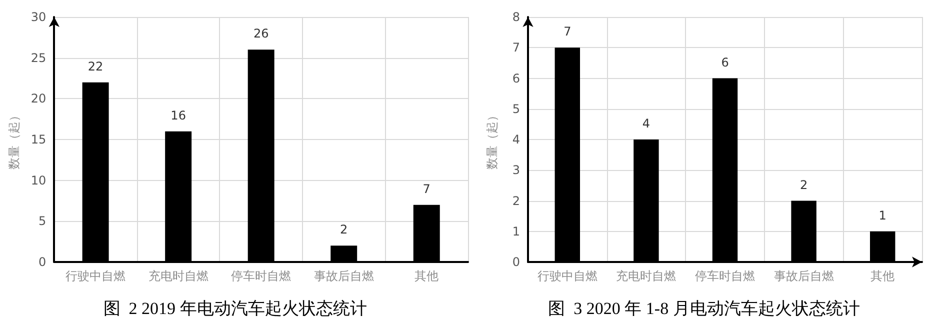  Describe the element at coordinates (516, 201) in the screenshot. I see `y-tick-label: 2` at that location.